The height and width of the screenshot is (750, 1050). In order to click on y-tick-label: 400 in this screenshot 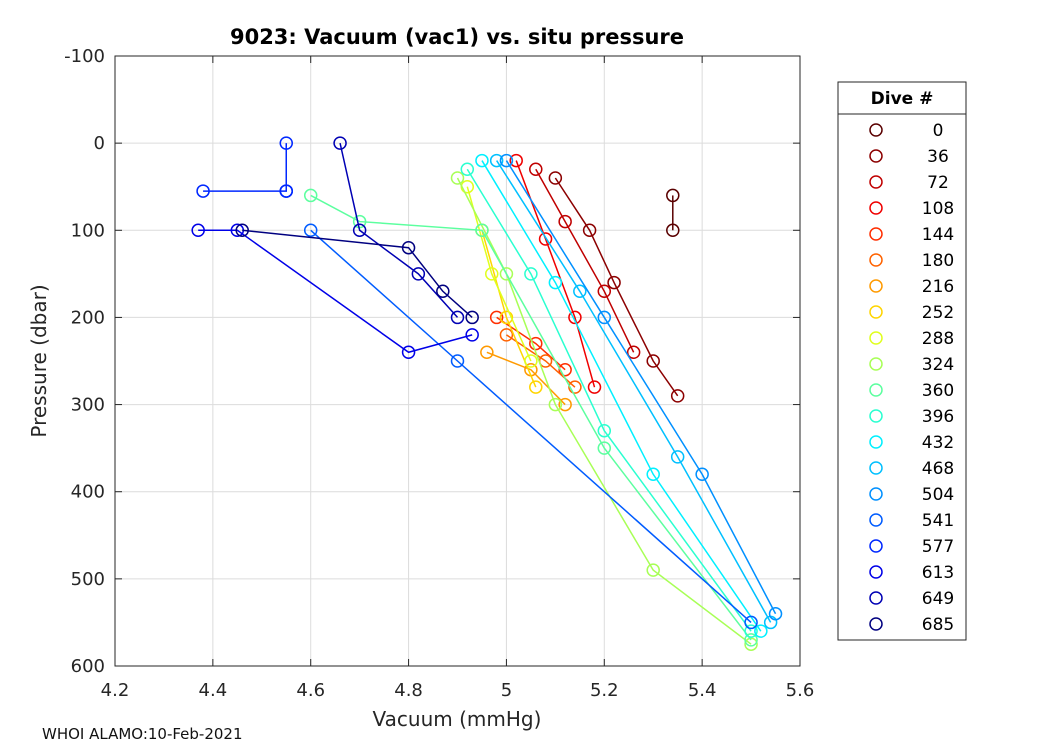, I will do `click(88, 492)`.